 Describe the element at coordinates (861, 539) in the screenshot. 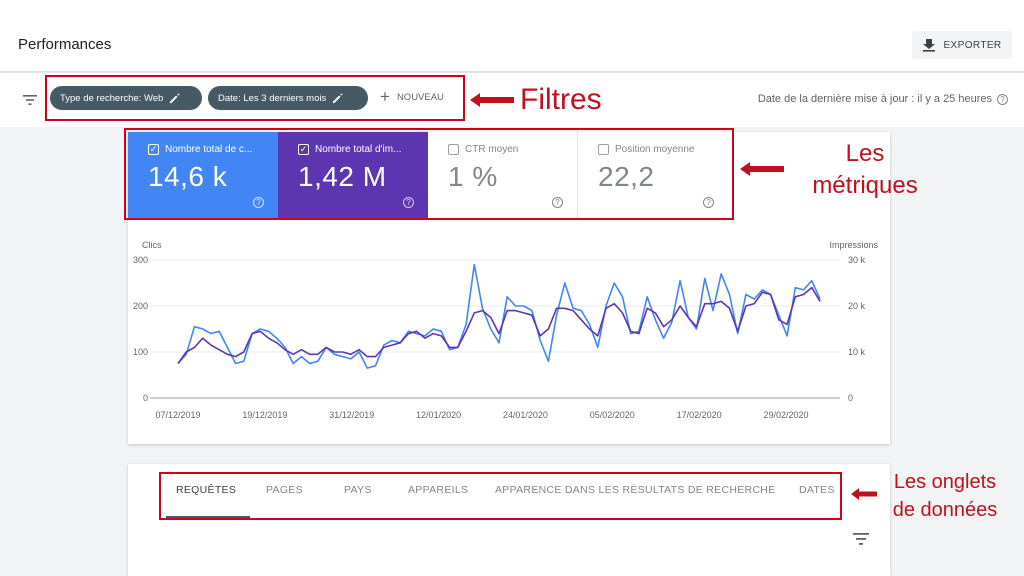

I see `filter-rows-icon` at that location.